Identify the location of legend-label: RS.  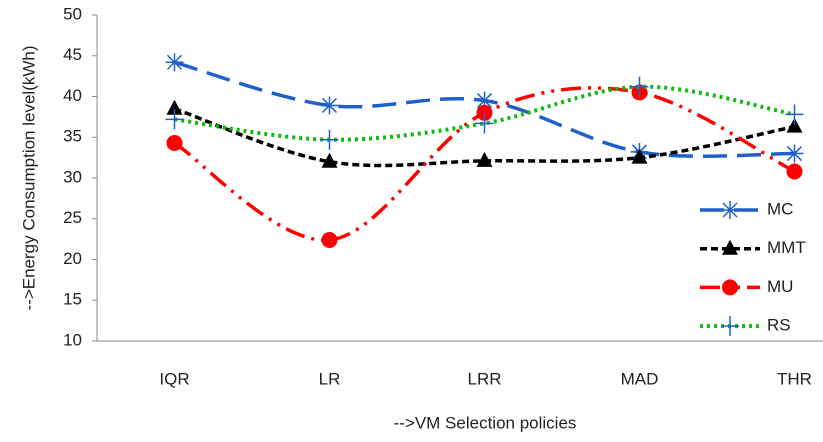
(779, 325).